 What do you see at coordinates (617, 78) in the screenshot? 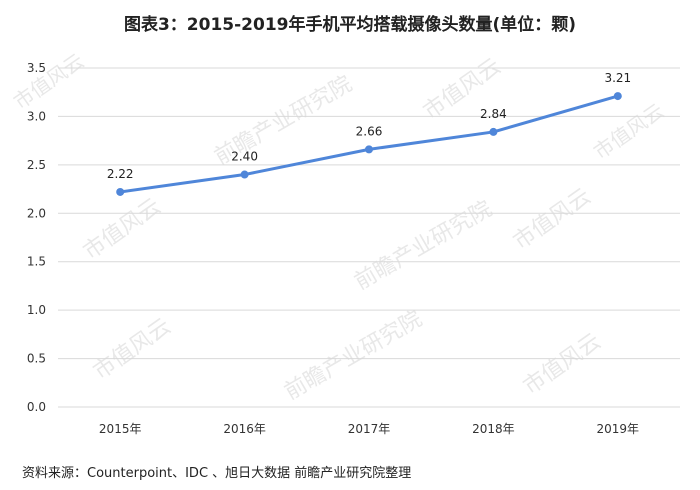
I see `data-label: 3.21` at bounding box center [617, 78].